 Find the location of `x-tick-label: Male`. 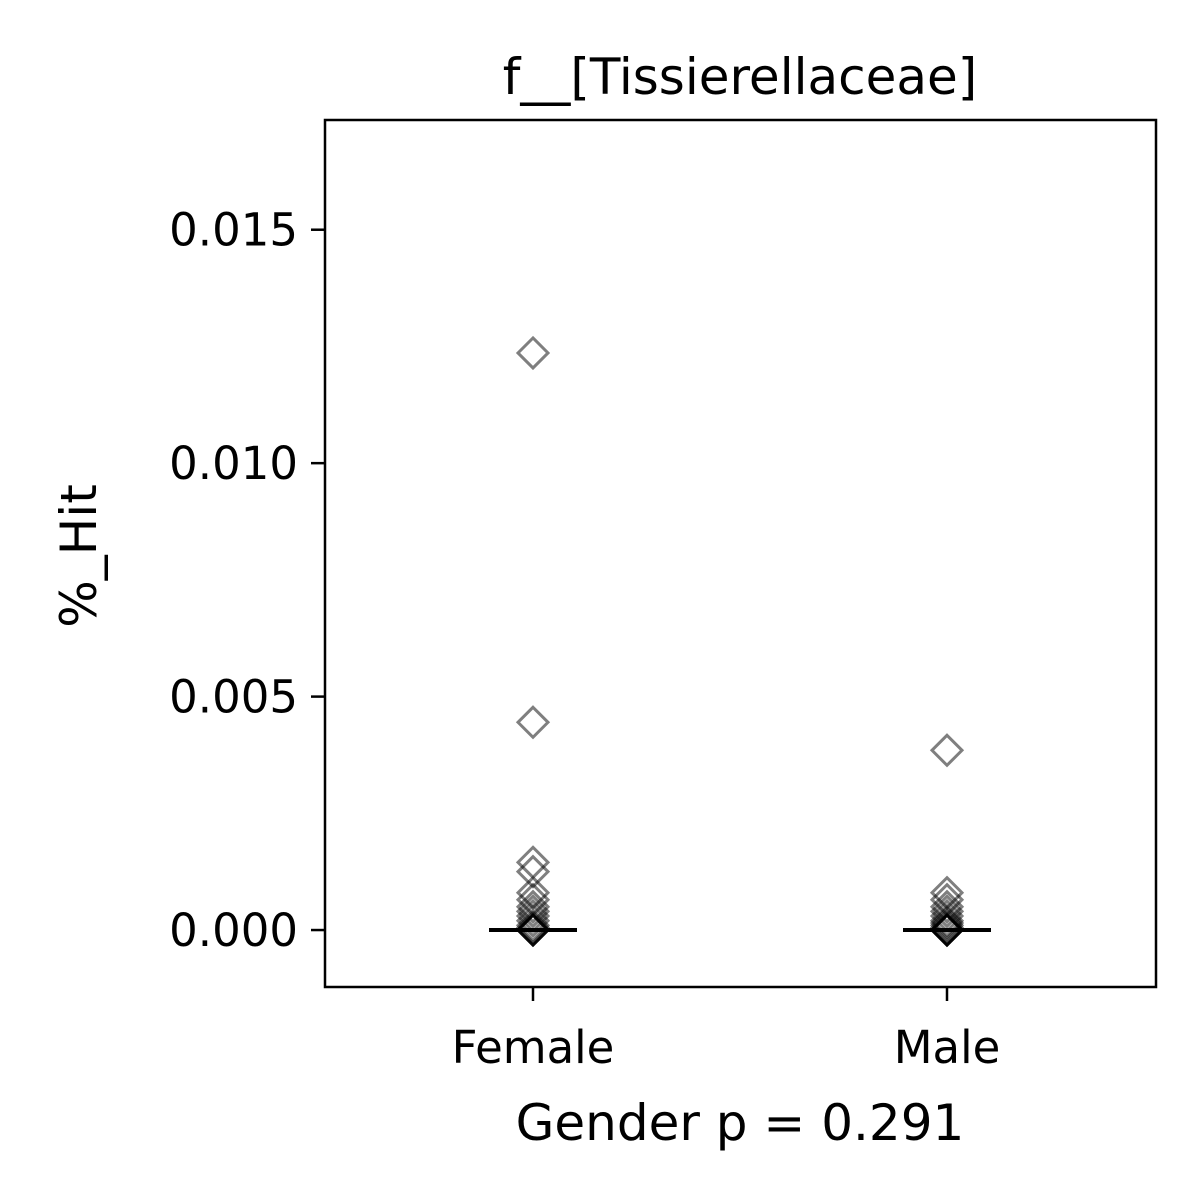

x-tick-label: Male is located at coordinates (947, 1047).